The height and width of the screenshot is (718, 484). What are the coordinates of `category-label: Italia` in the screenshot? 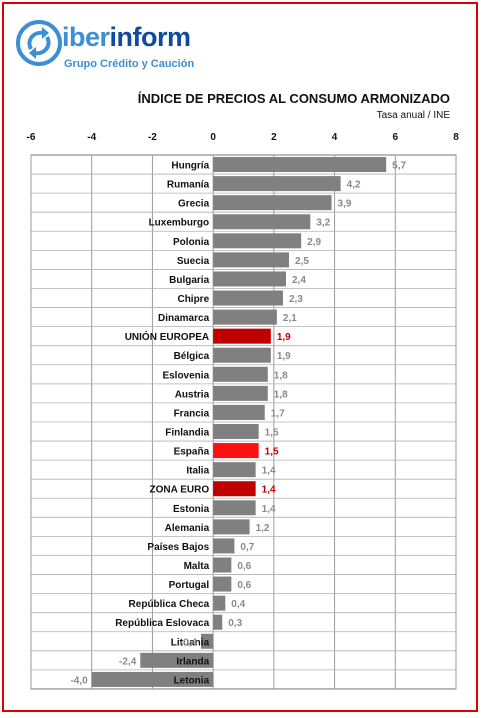 It's located at (197, 471).